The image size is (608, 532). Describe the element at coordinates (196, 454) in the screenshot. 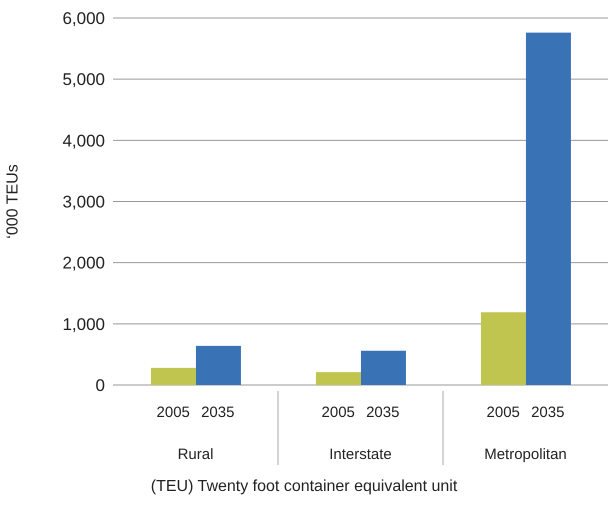

I see `x-tick-label: Rural` at that location.